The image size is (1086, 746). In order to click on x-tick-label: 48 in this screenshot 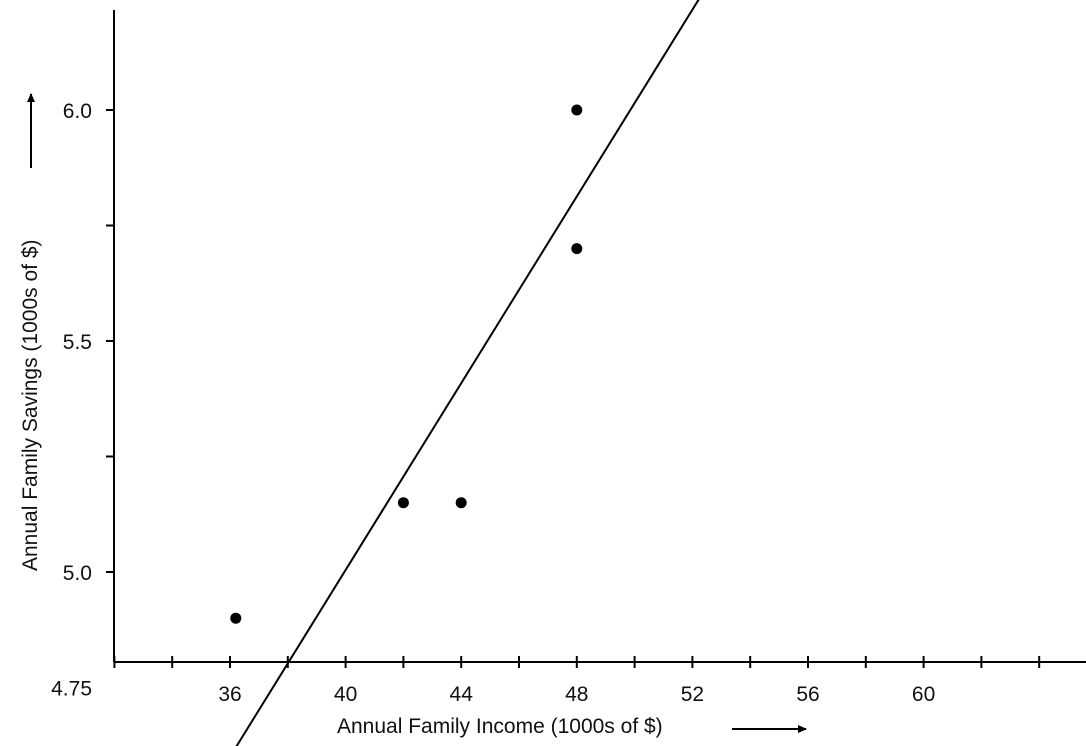, I will do `click(576, 694)`.